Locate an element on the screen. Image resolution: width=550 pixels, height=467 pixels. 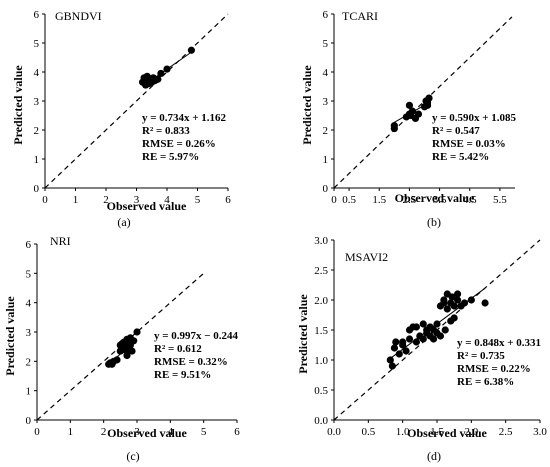
panel-caption: (d) is located at coordinates (434, 456).